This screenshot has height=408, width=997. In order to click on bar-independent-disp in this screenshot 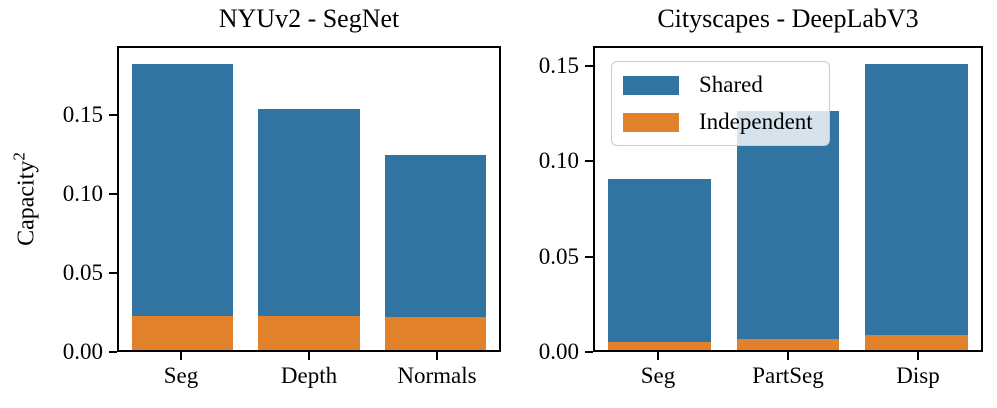, I will do `click(917, 342)`.